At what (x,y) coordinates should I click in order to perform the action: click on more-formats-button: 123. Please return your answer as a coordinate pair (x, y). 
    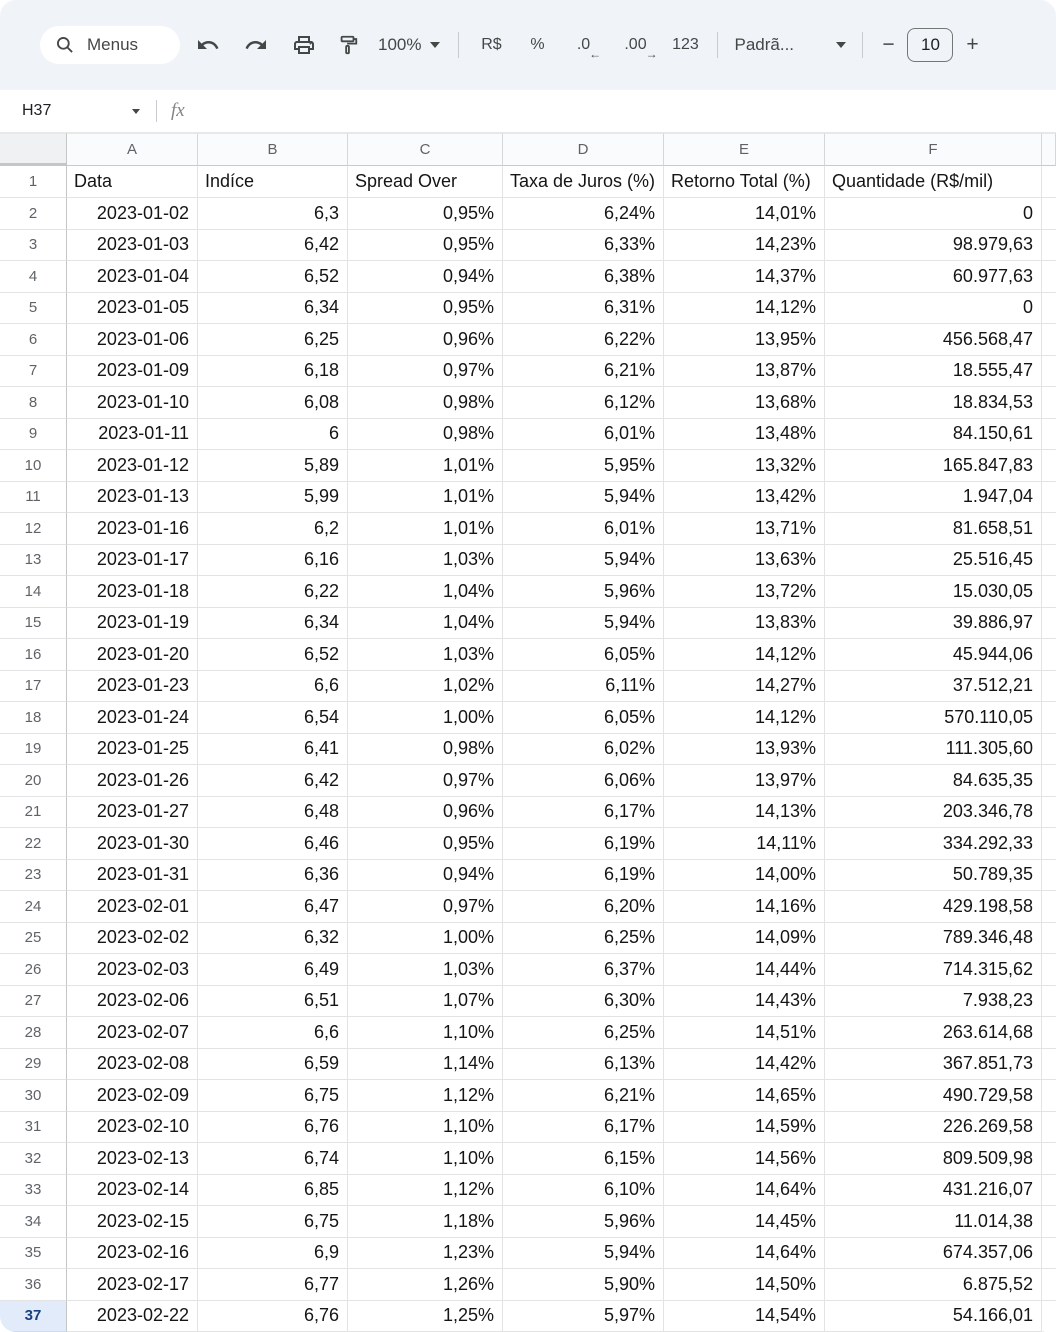
    Looking at the image, I should click on (685, 45).